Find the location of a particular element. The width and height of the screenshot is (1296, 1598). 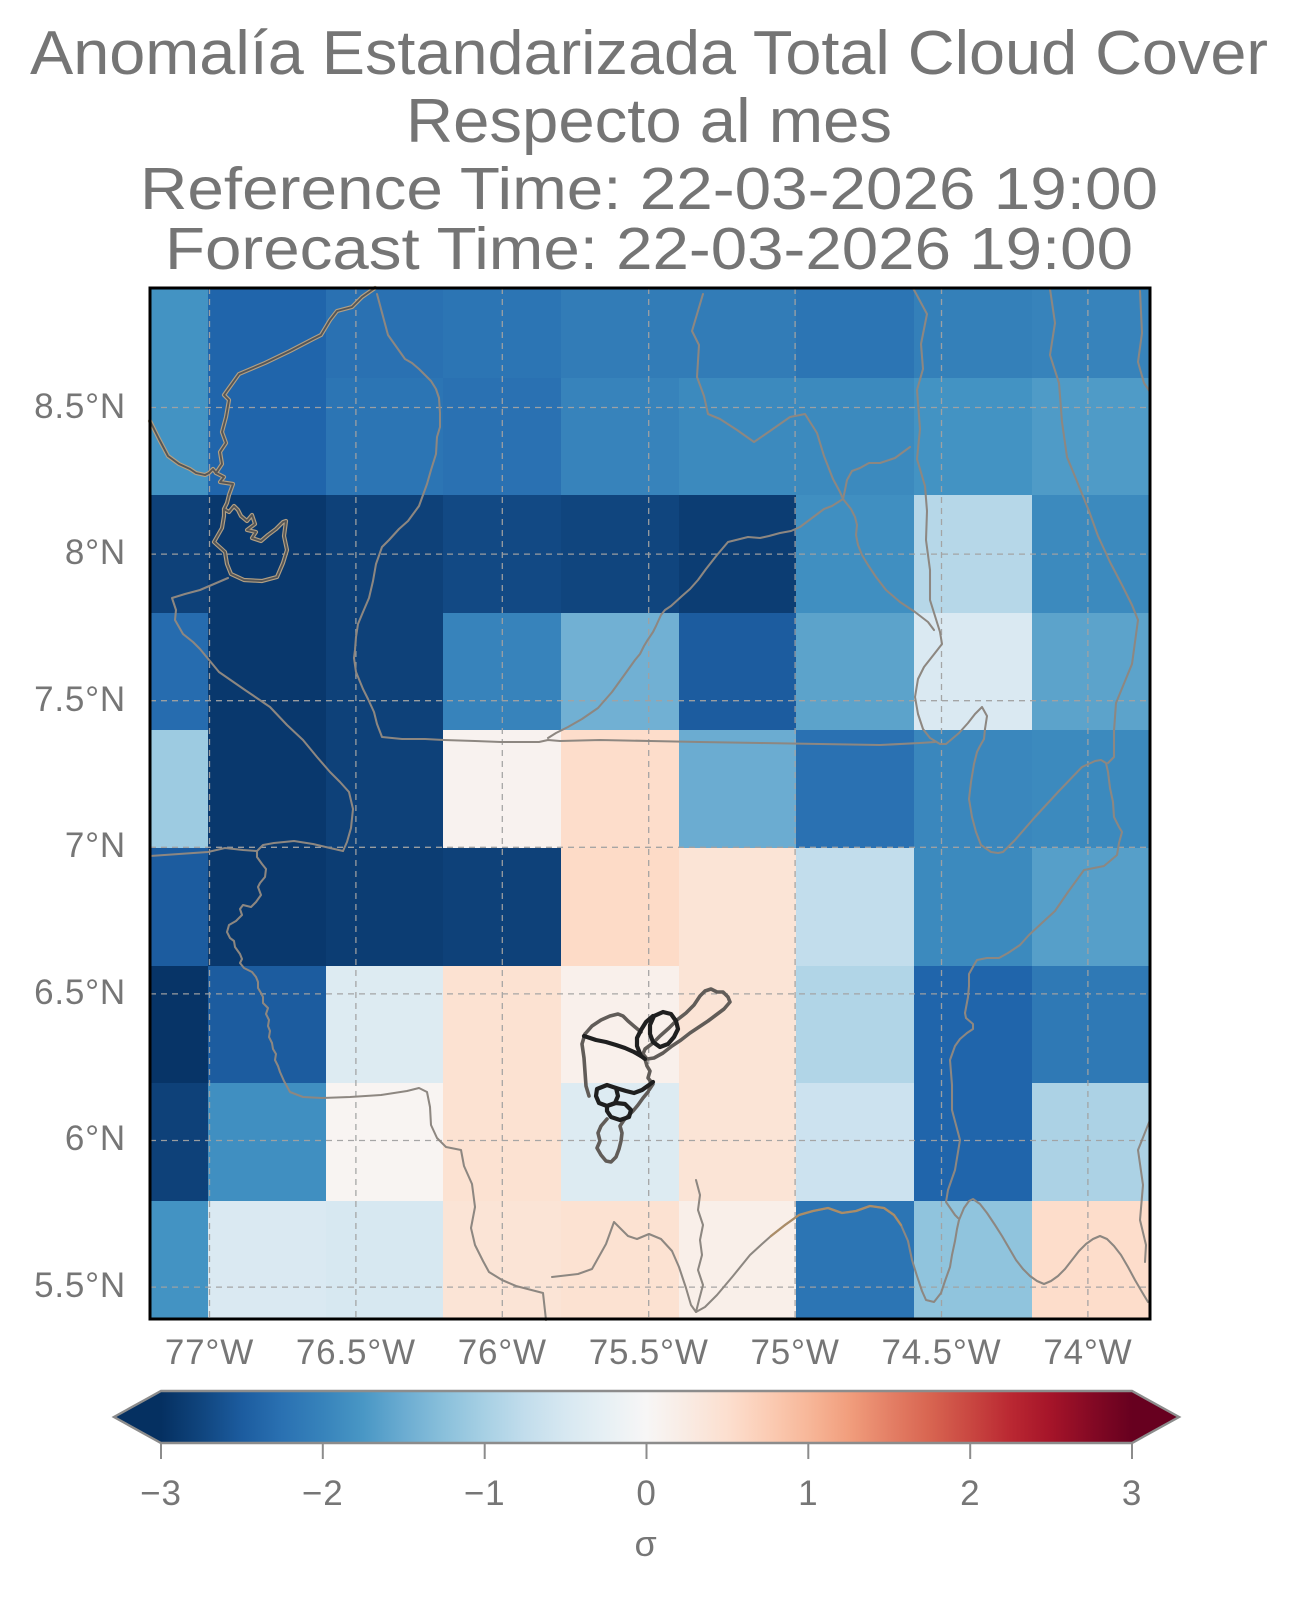

svg-text: 6.5°N is located at coordinates (80, 992).